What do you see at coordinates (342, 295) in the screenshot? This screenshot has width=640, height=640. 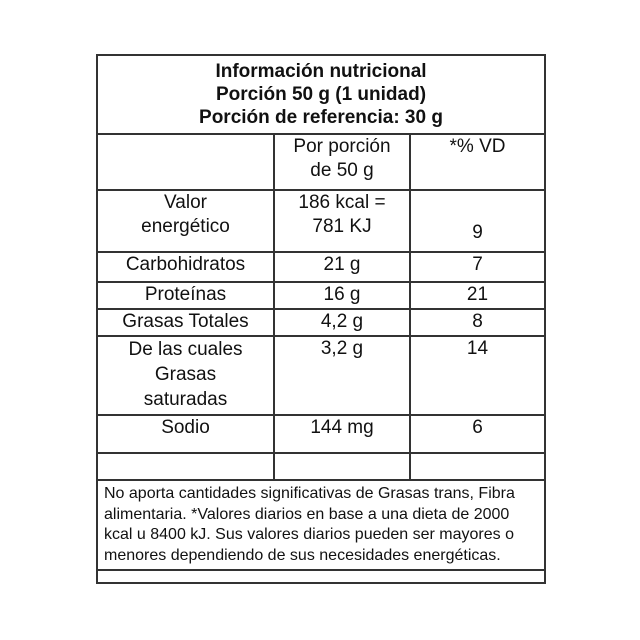 I see `nutrient-amount: 16 g` at bounding box center [342, 295].